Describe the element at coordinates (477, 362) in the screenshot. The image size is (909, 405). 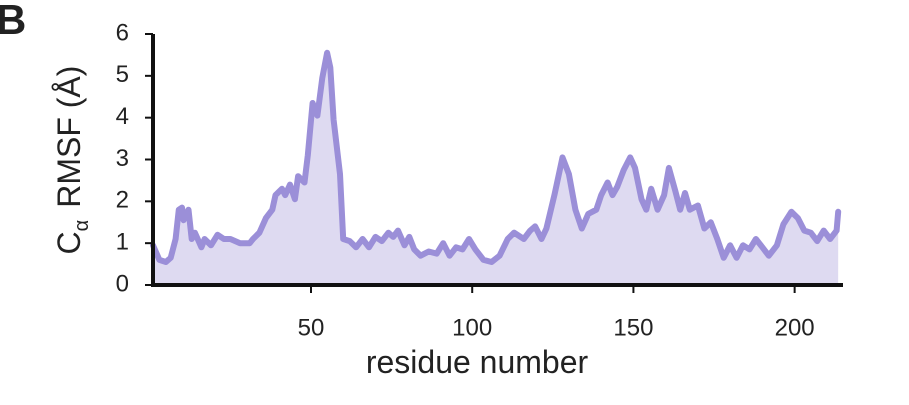
I see `x-axis-label: residue number` at that location.